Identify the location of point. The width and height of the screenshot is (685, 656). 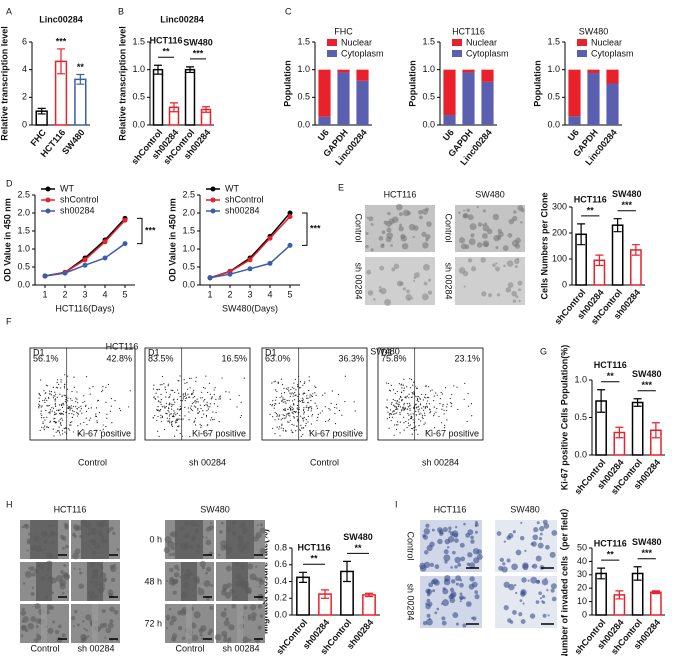
(85, 265).